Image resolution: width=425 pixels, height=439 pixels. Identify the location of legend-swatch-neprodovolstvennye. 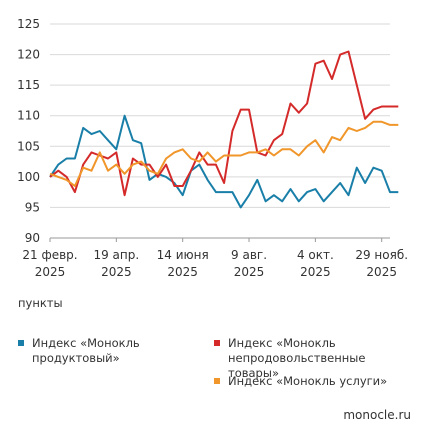
(217, 343).